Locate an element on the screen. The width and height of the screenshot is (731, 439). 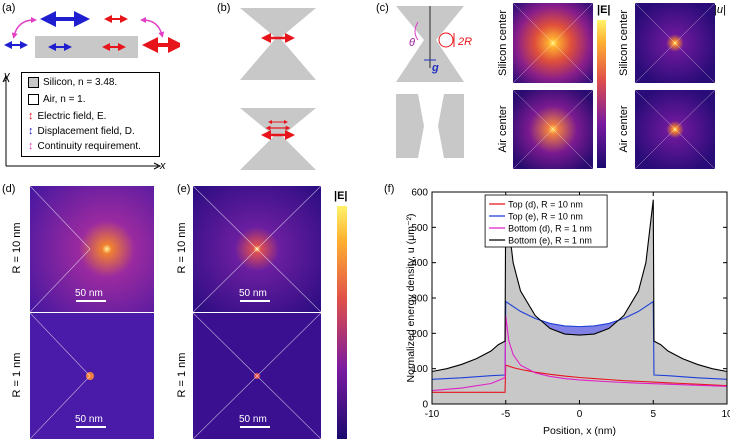
y-tick-label: 300 is located at coordinates (419, 299).